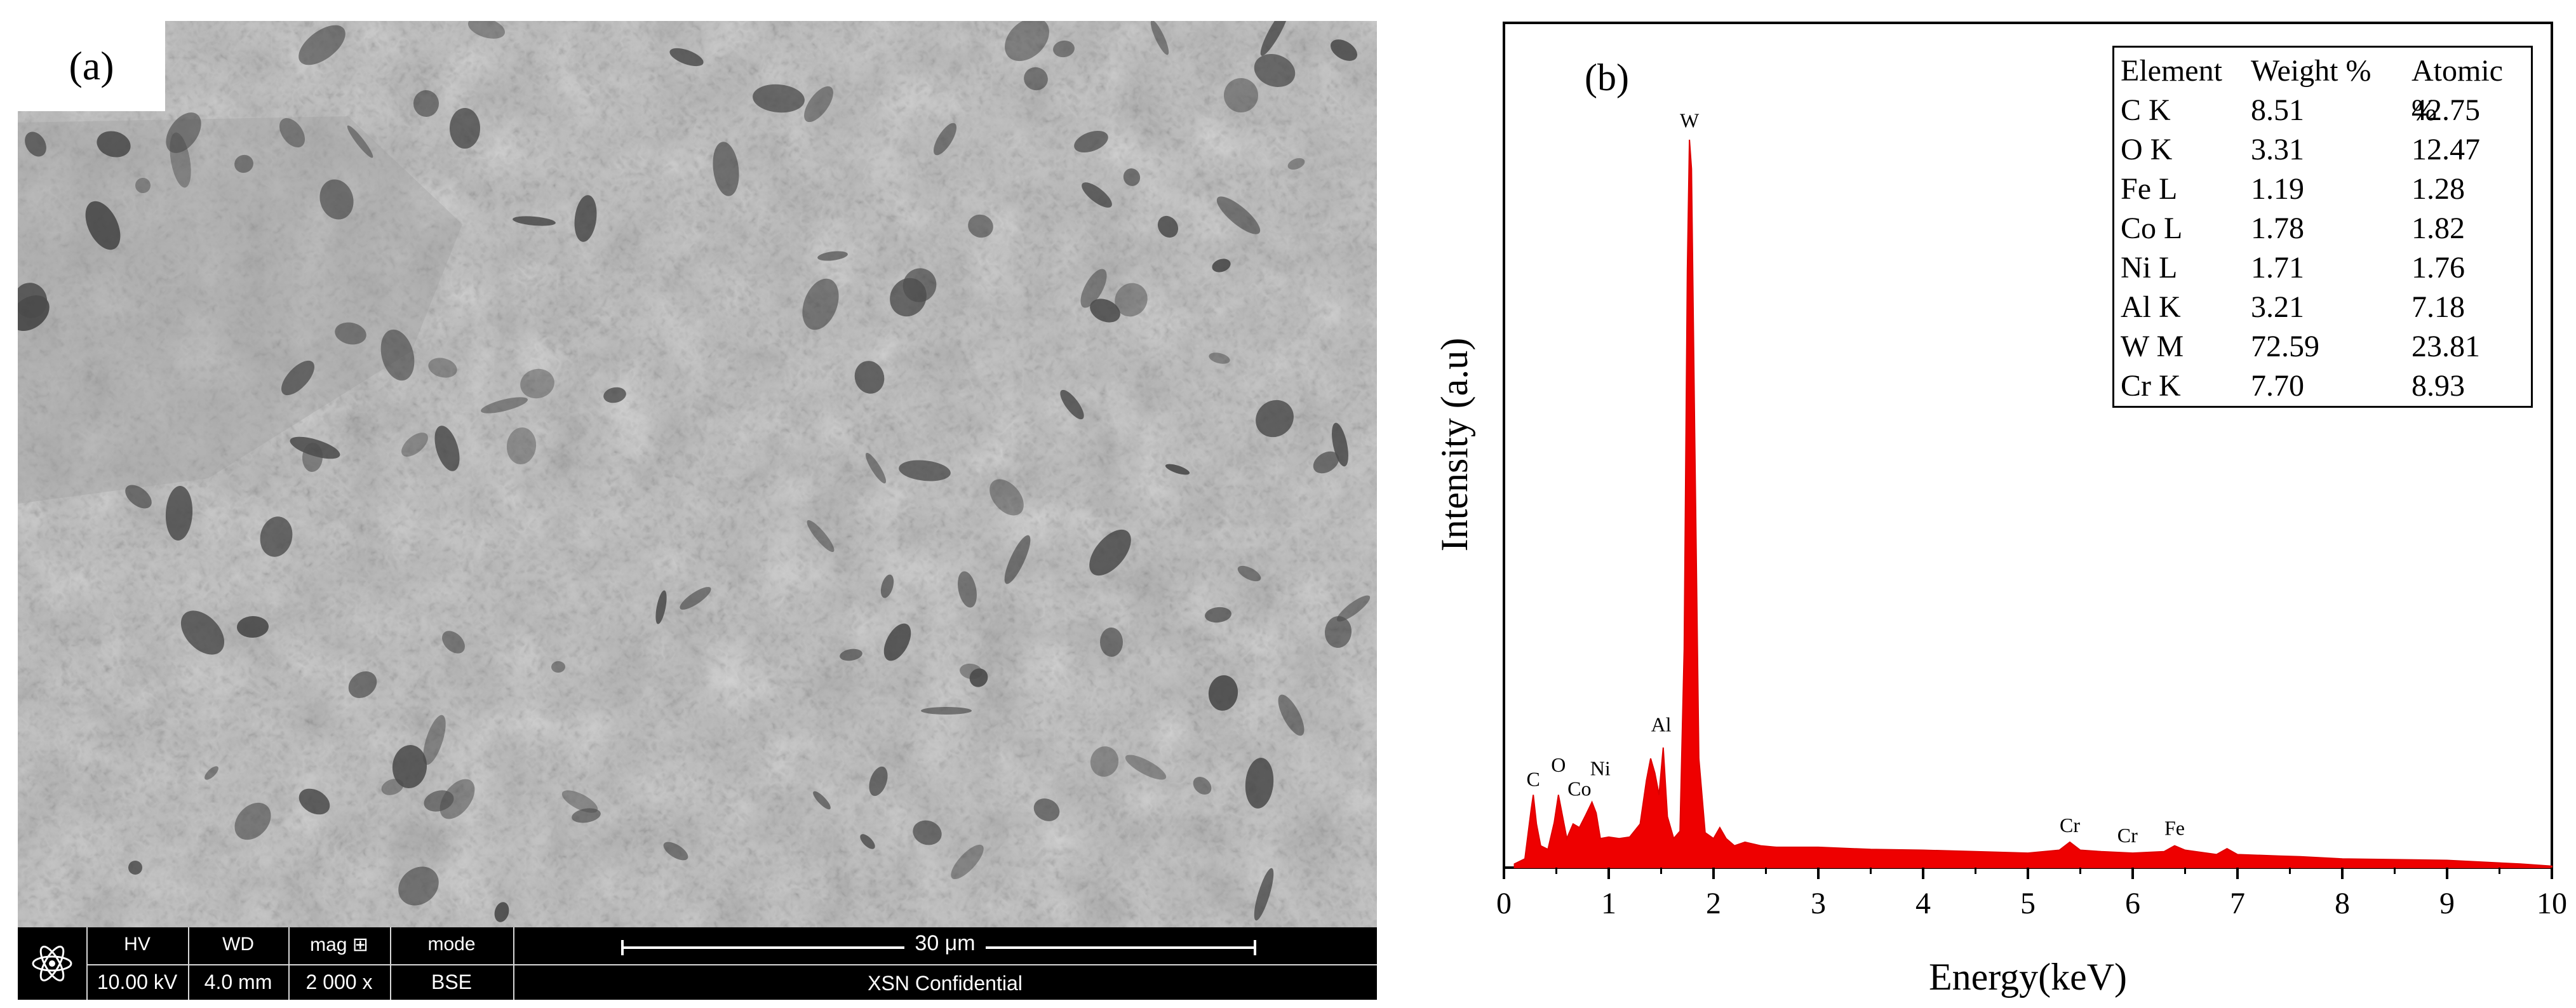 The width and height of the screenshot is (2576, 1008). Describe the element at coordinates (2322, 346) in the screenshot. I see `table-row: W M 72.59 23.81` at that location.